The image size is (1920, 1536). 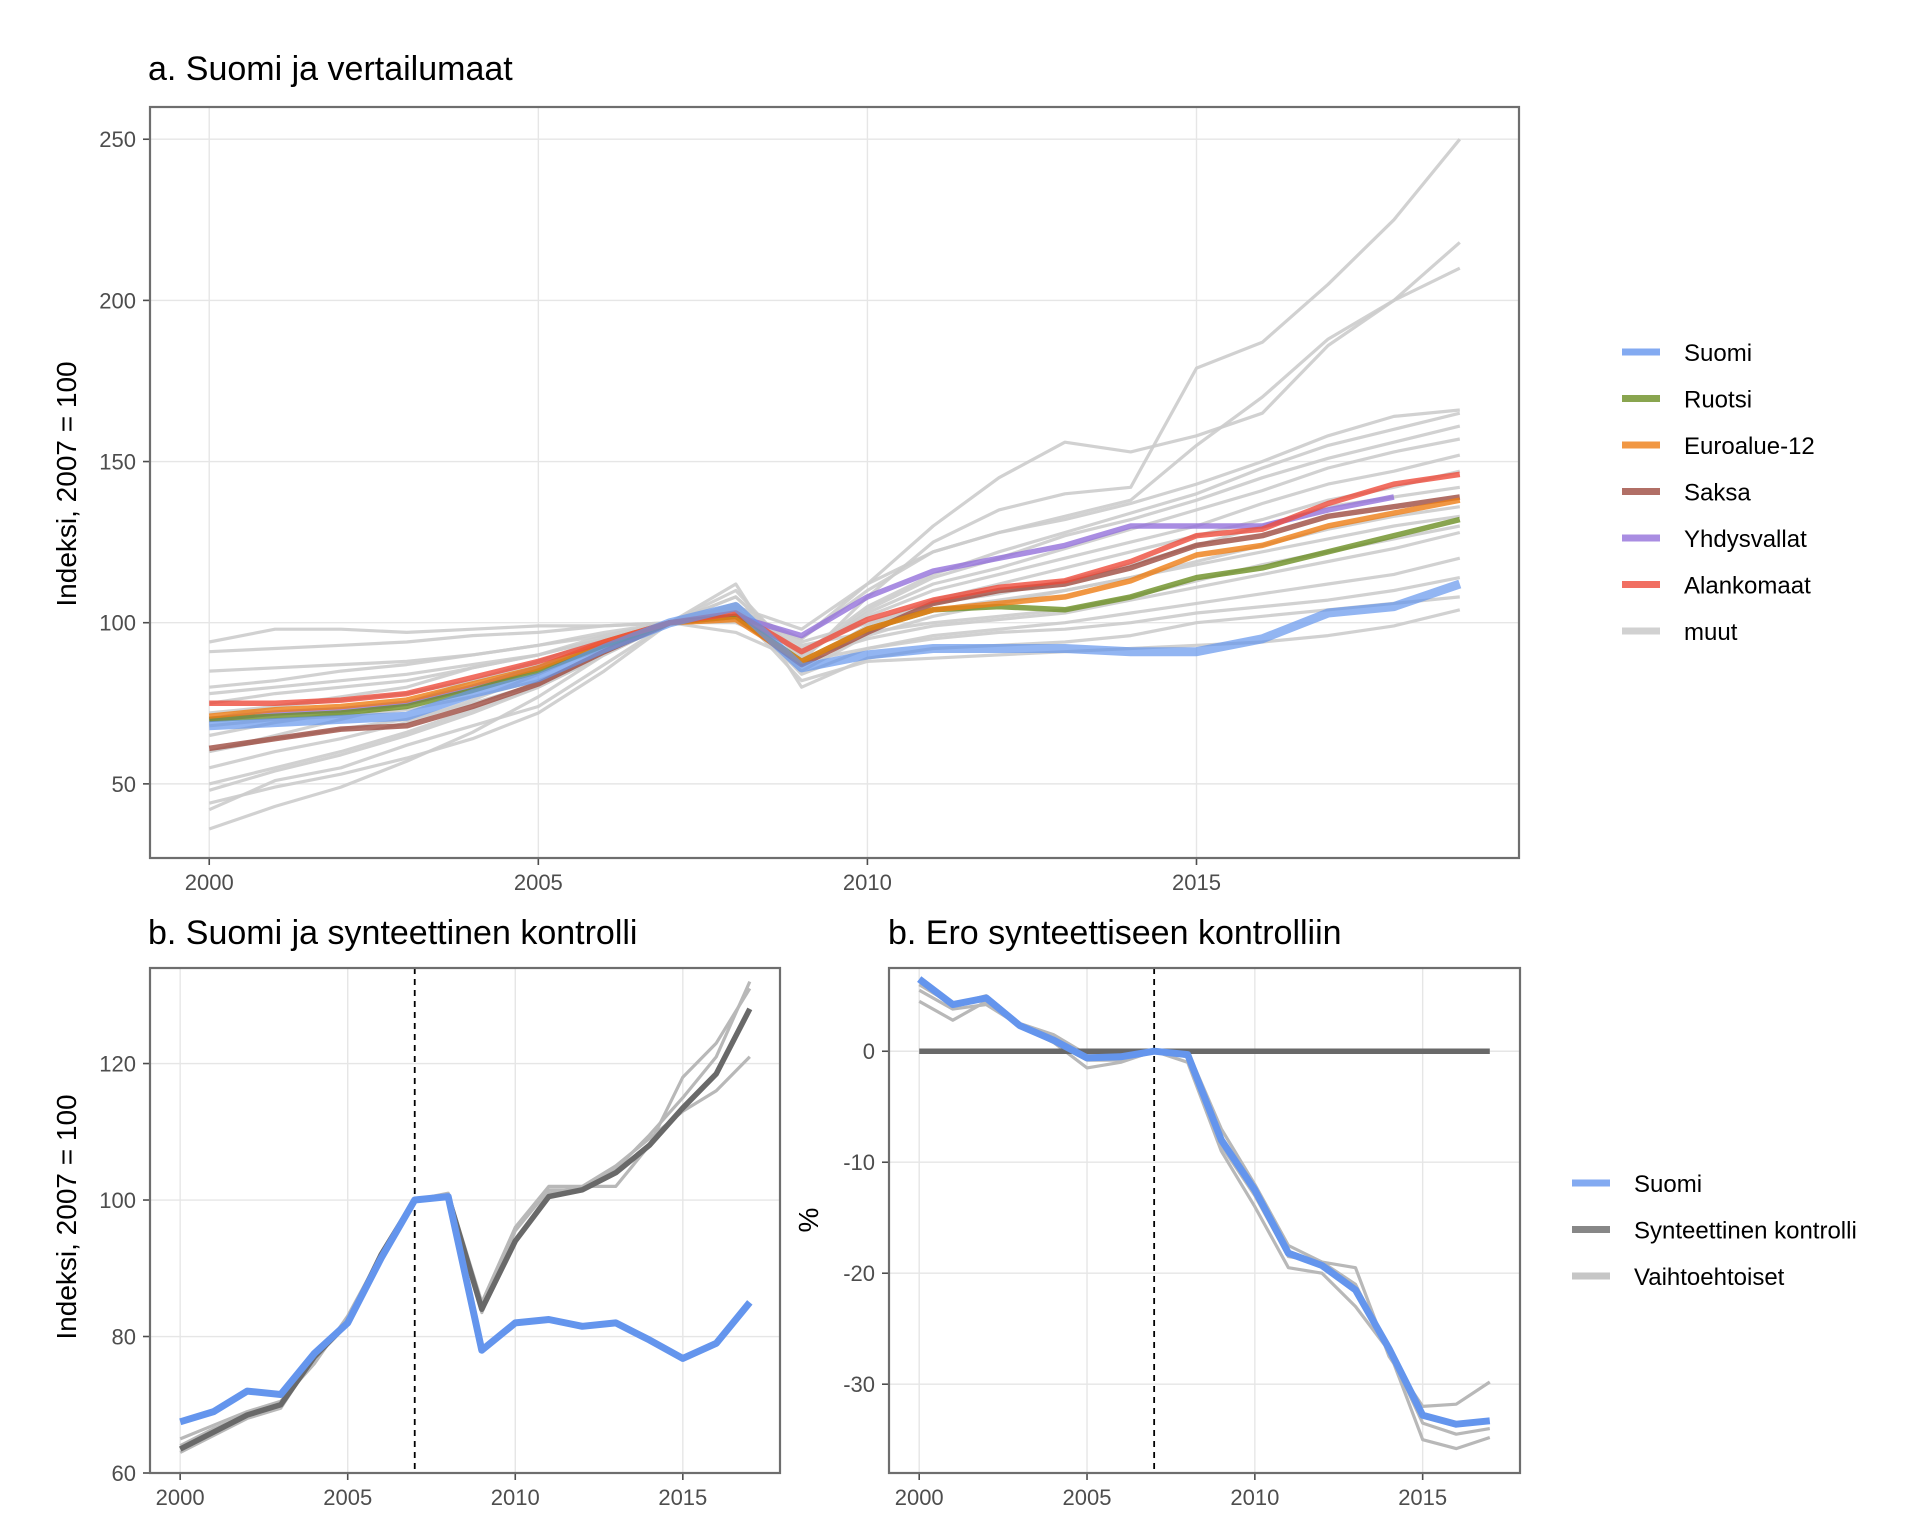 I want to click on series-line-yhdysvallat, so click(x=801, y=608).